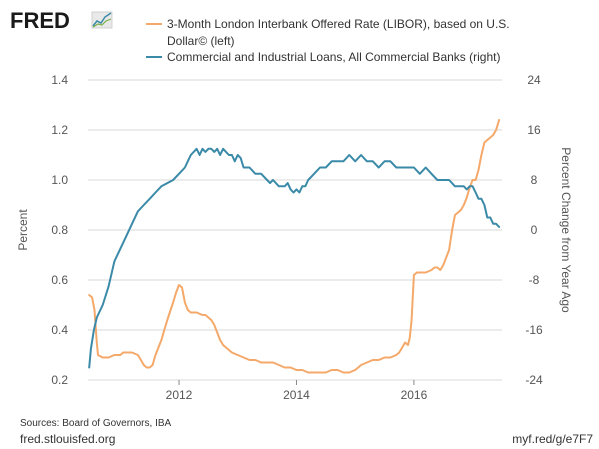 The height and width of the screenshot is (449, 599). I want to click on x-tick-label: 2016, so click(414, 395).